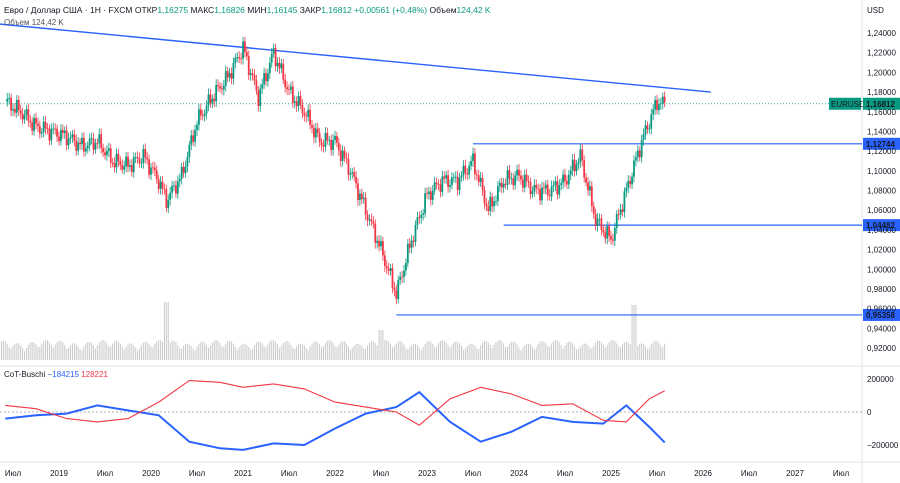  What do you see at coordinates (881, 151) in the screenshot?
I see `price-tick-label: 1,12000` at bounding box center [881, 151].